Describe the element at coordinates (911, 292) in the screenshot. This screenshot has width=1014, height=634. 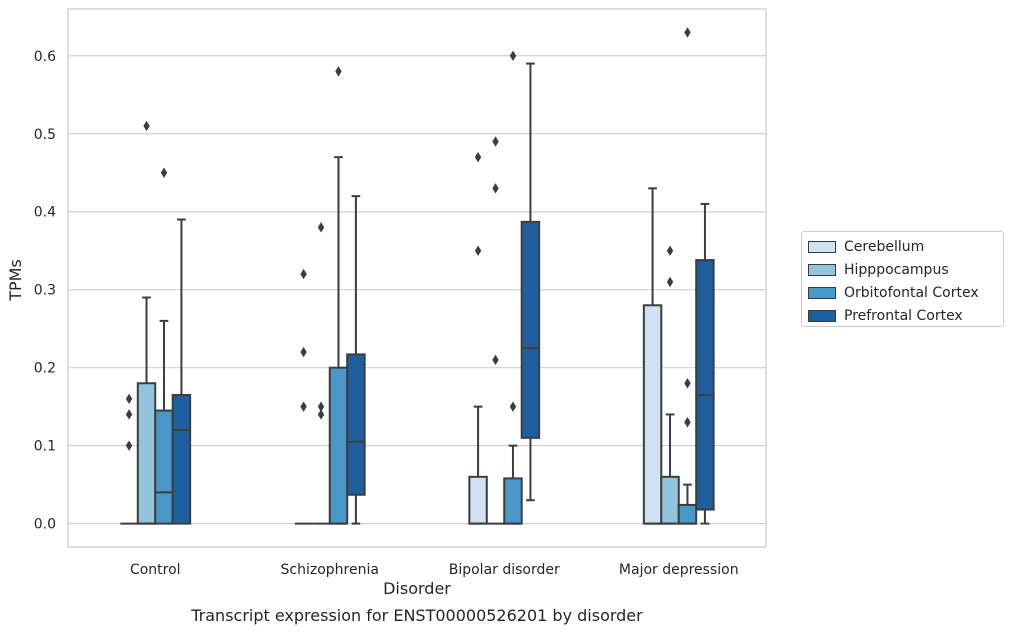
I see `legend-label-orbitofontal-cortex: Orbitofontal Cortex` at that location.